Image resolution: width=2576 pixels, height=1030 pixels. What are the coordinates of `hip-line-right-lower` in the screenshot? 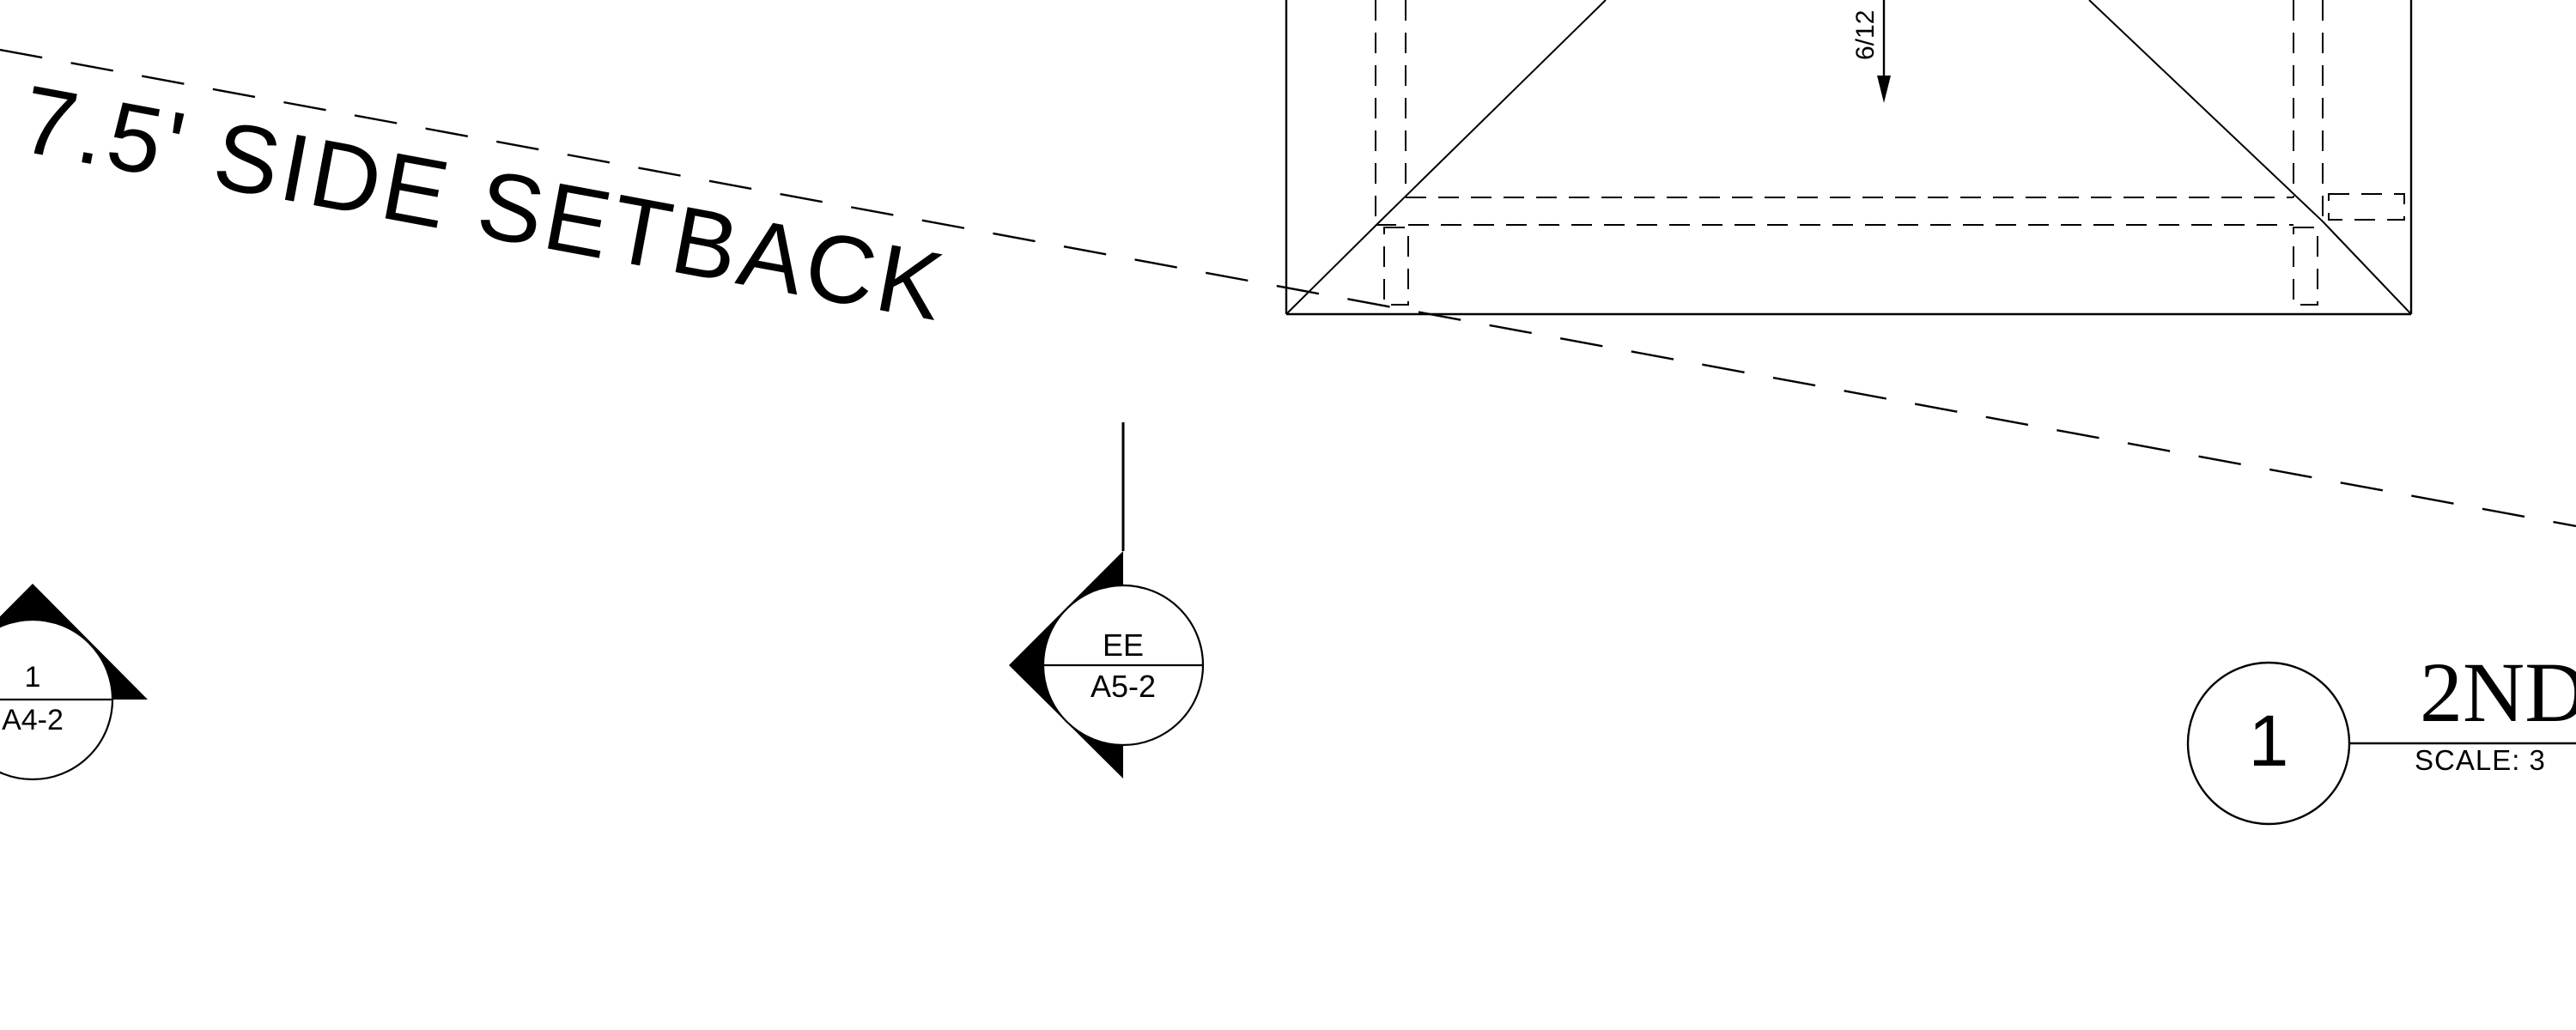 It's located at (2367, 268).